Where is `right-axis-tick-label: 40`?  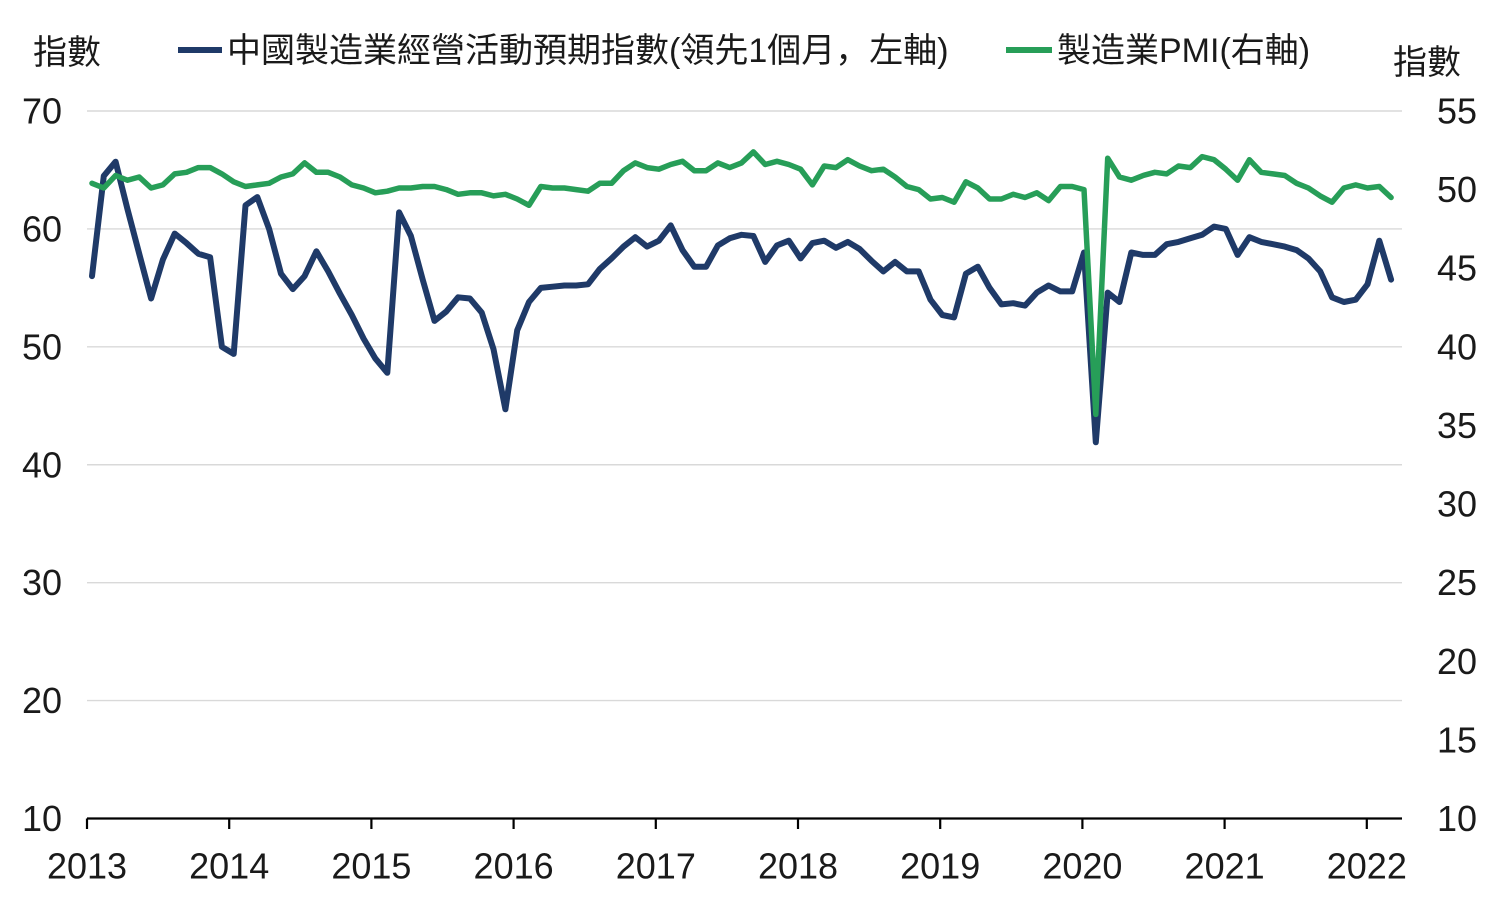 right-axis-tick-label: 40 is located at coordinates (1457, 346).